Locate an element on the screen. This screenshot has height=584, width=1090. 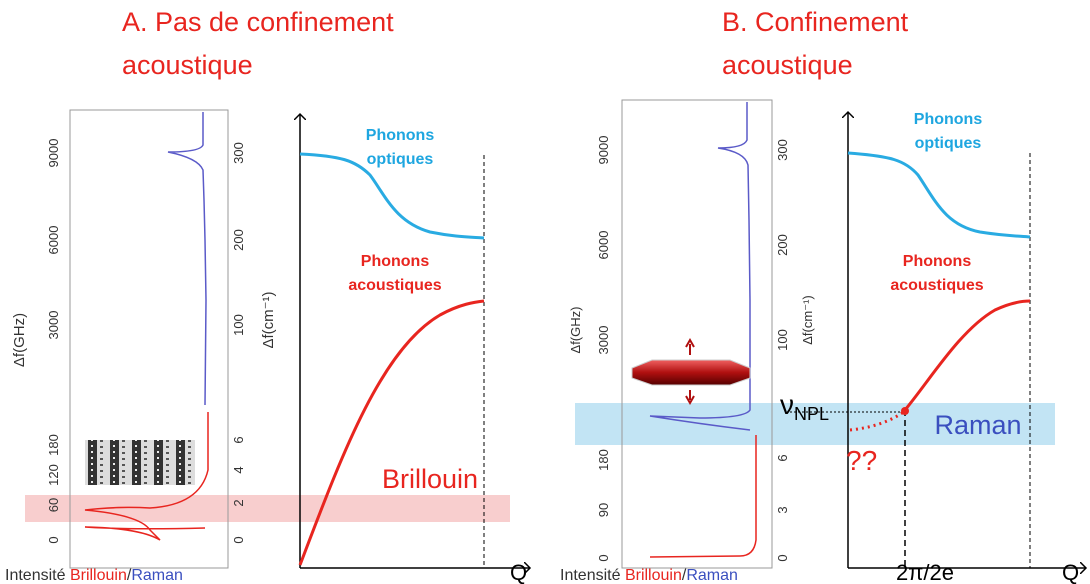
inset-image is located at coordinates (140, 462).